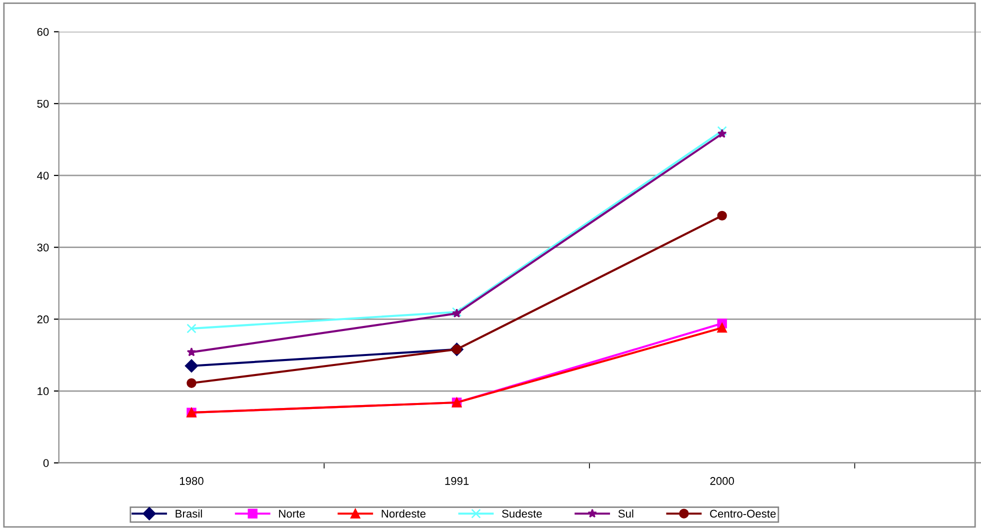 This screenshot has width=981, height=529. I want to click on y-tick-label: 10, so click(43, 391).